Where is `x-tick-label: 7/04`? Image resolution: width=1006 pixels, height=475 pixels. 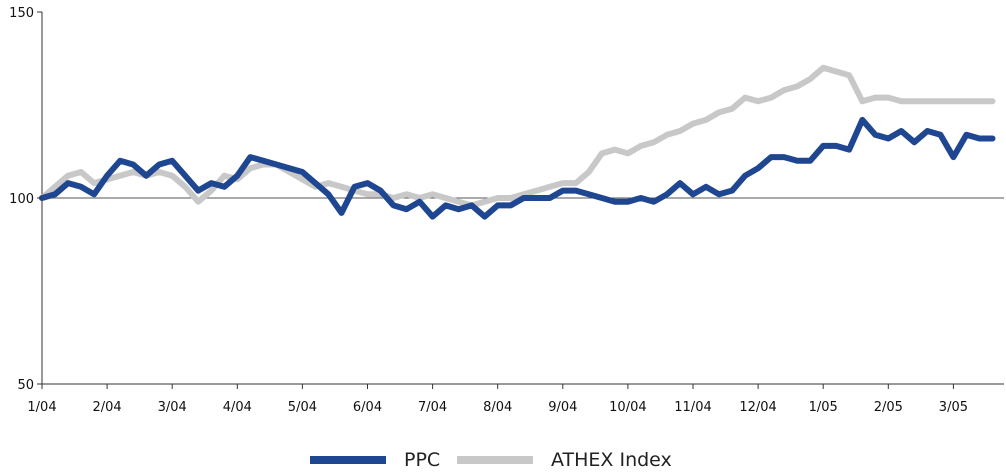 x-tick-label: 7/04 is located at coordinates (432, 407).